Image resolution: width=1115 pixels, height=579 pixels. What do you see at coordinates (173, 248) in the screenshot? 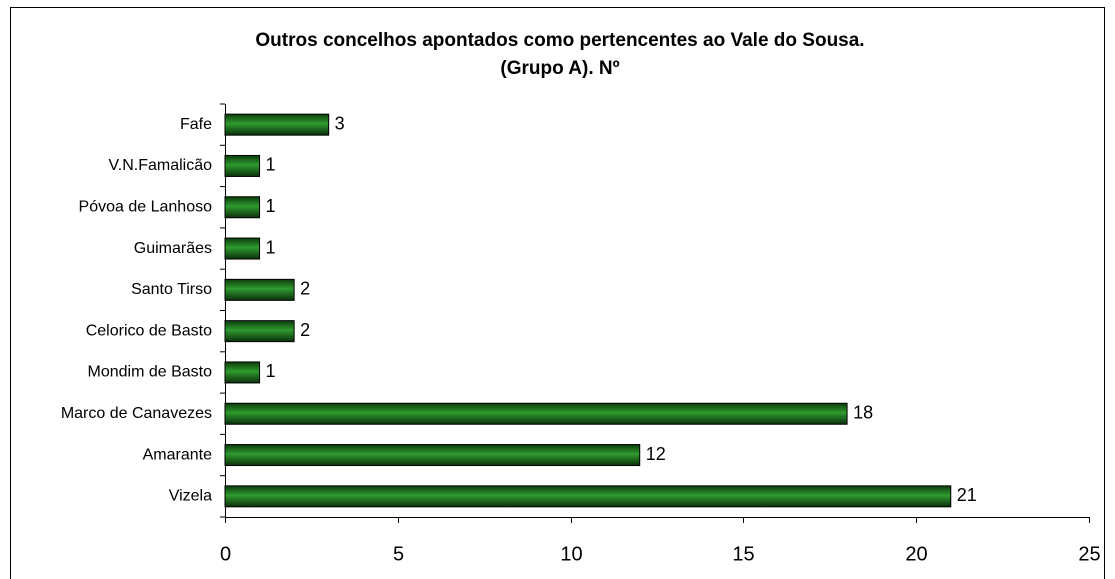
I see `y-tick-label: Guimarães` at bounding box center [173, 248].